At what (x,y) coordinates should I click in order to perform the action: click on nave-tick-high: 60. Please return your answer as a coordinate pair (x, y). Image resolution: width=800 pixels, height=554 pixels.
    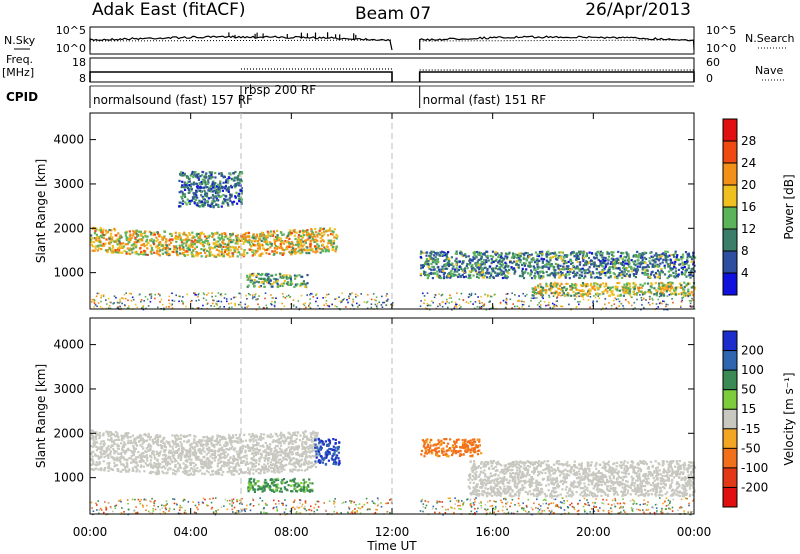
    Looking at the image, I should click on (713, 62).